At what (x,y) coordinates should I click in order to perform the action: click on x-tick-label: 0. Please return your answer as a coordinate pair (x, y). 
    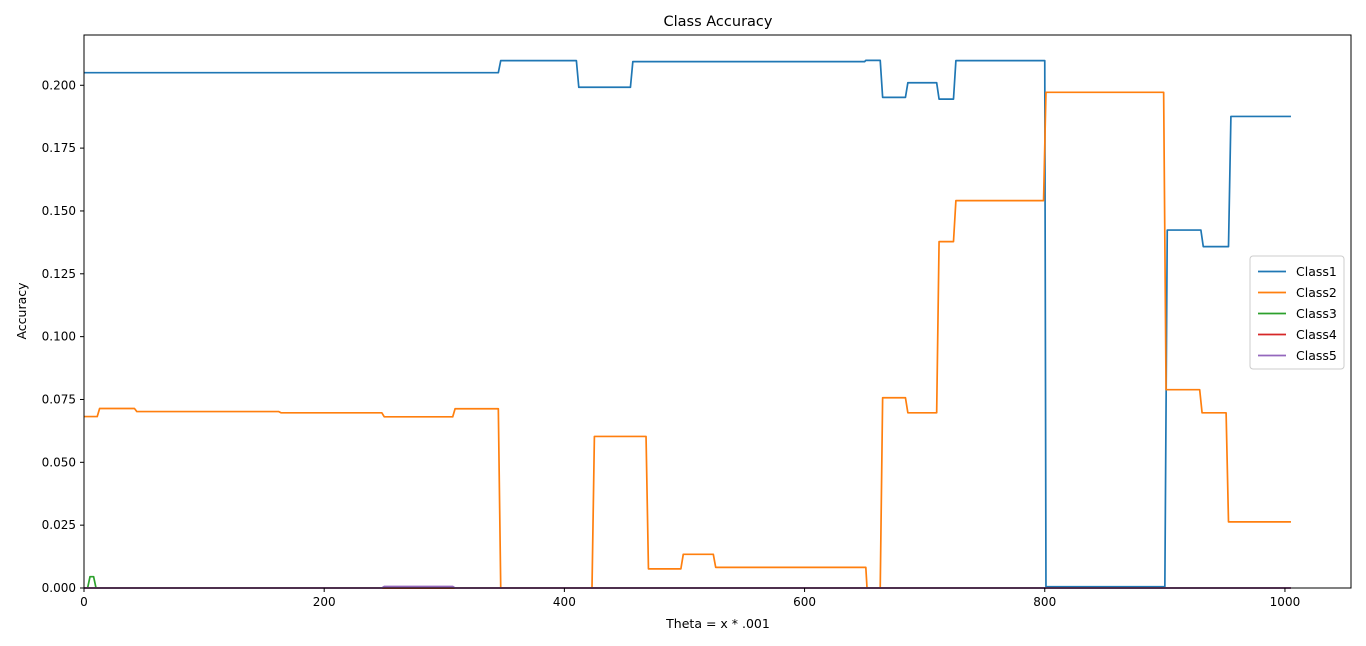
    Looking at the image, I should click on (84, 602).